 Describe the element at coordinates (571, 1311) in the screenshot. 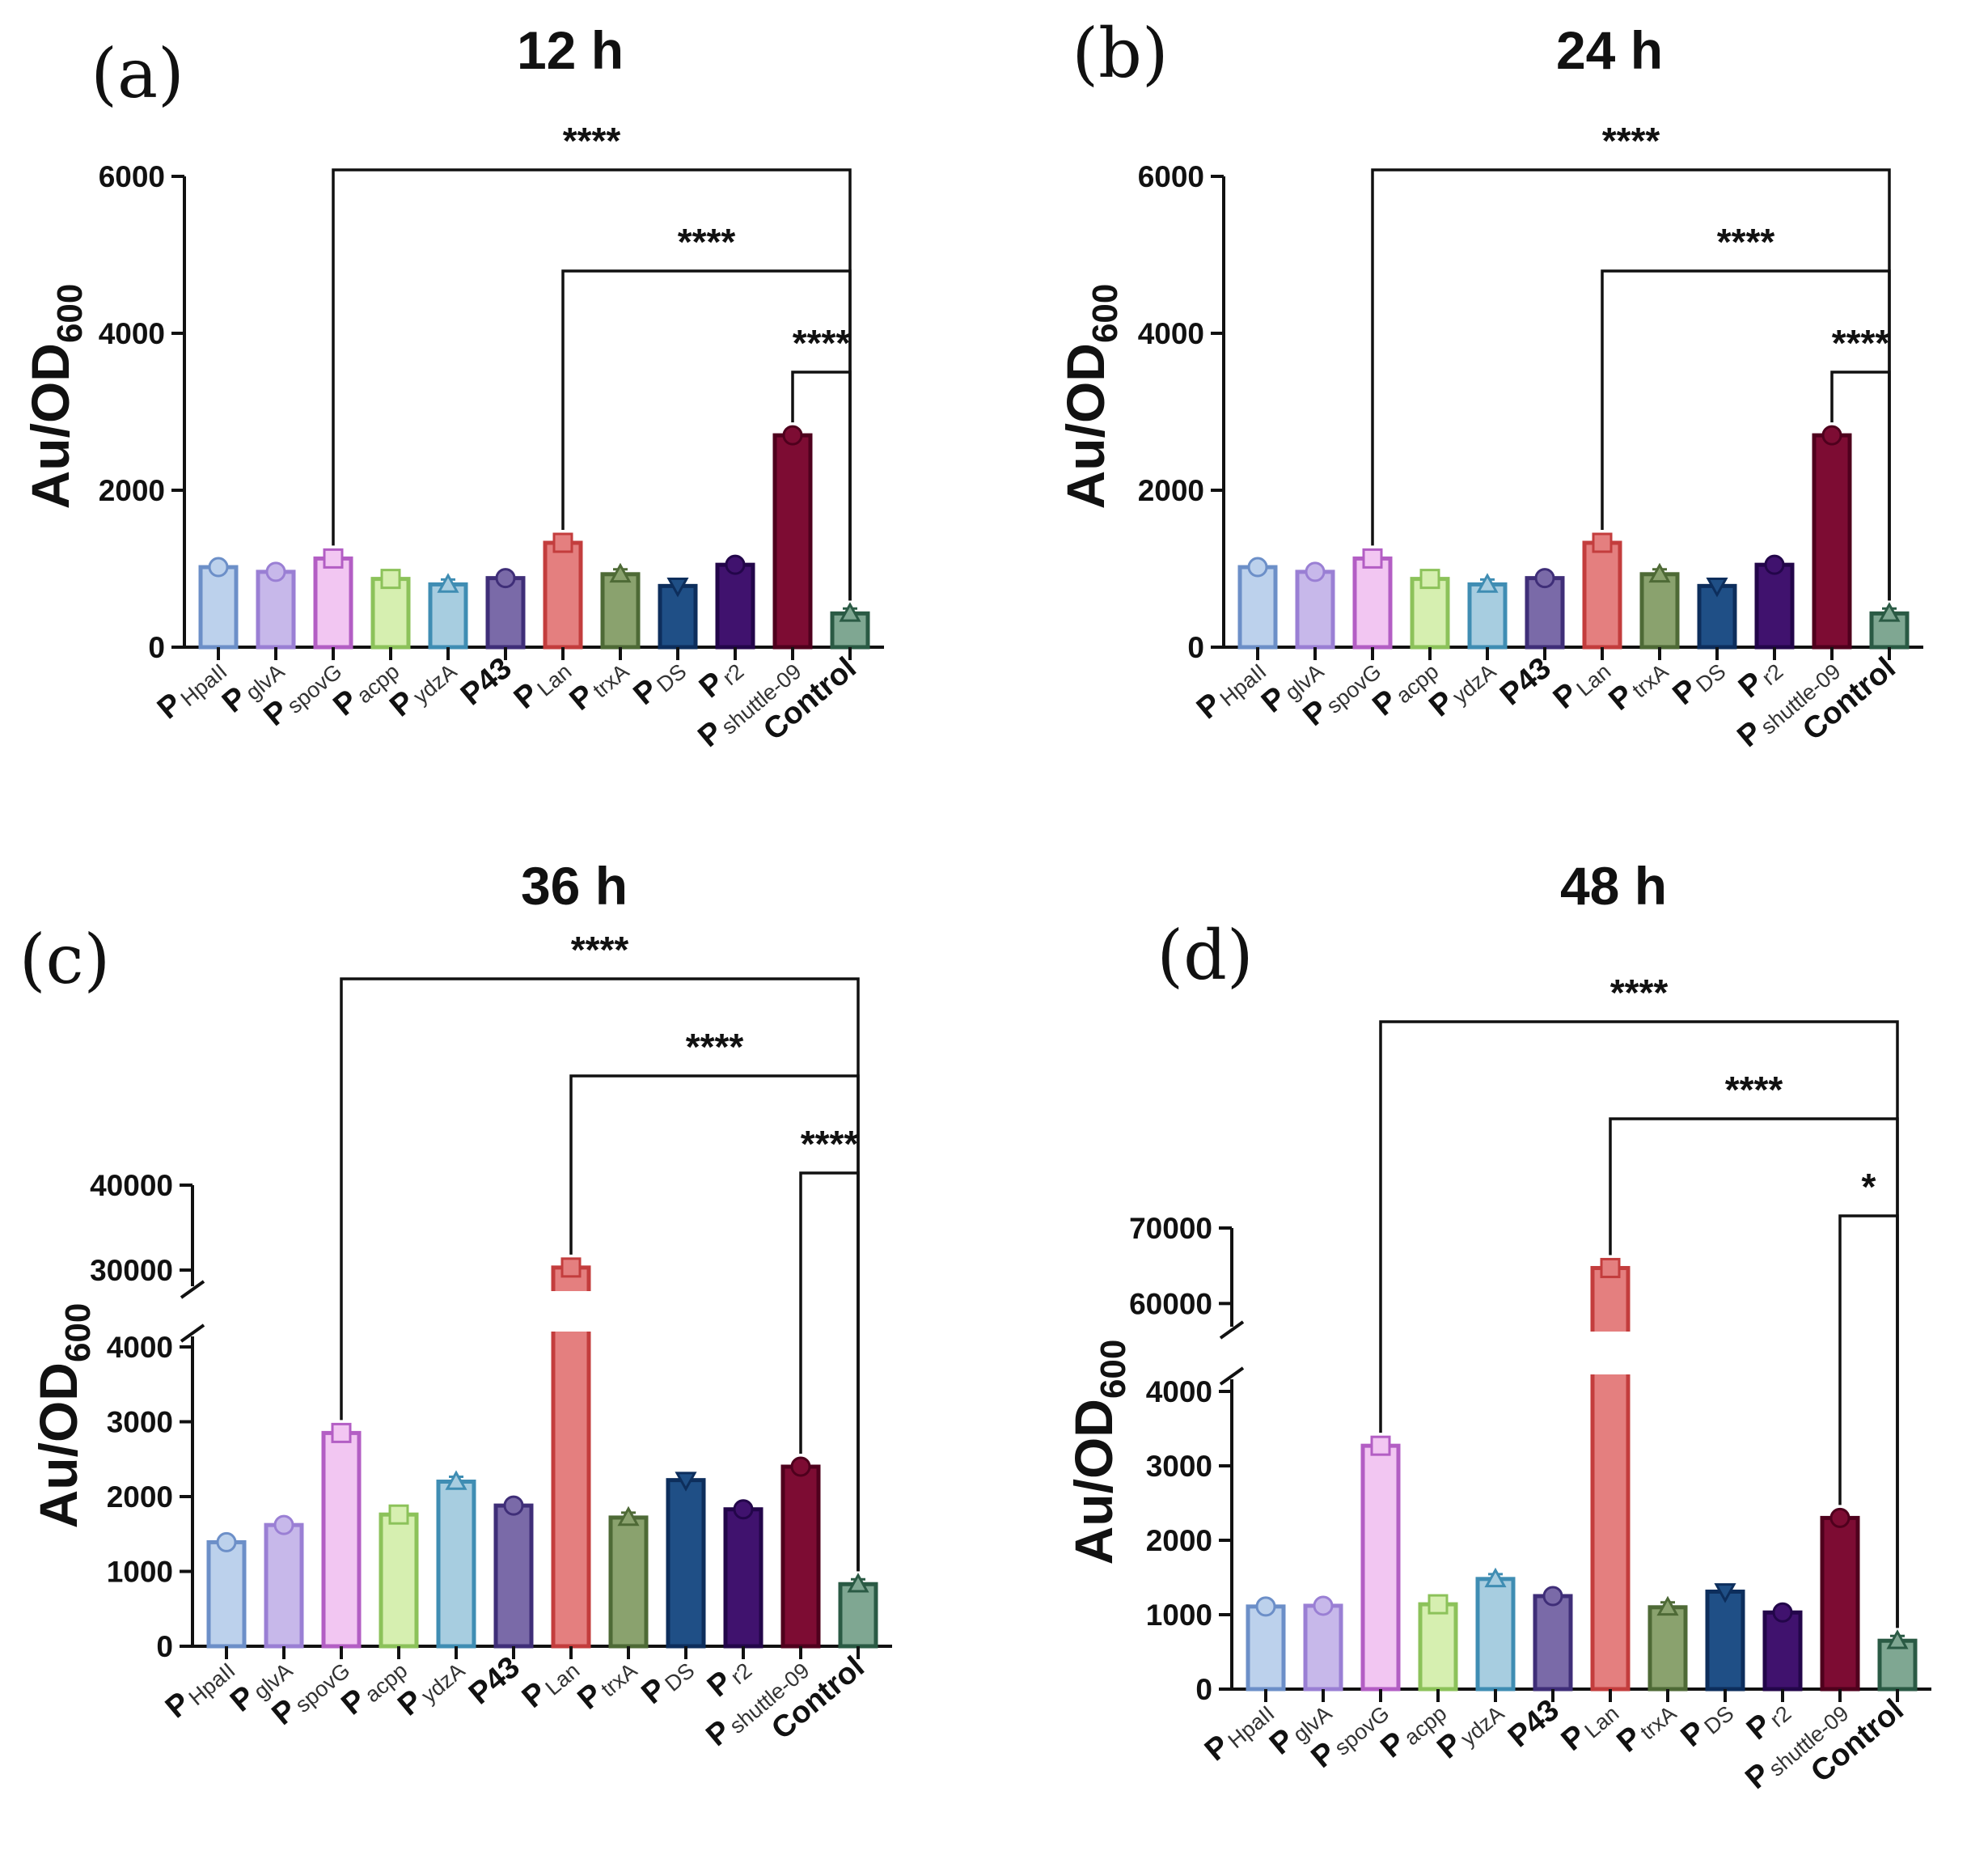

I see `bar-break-gap` at that location.